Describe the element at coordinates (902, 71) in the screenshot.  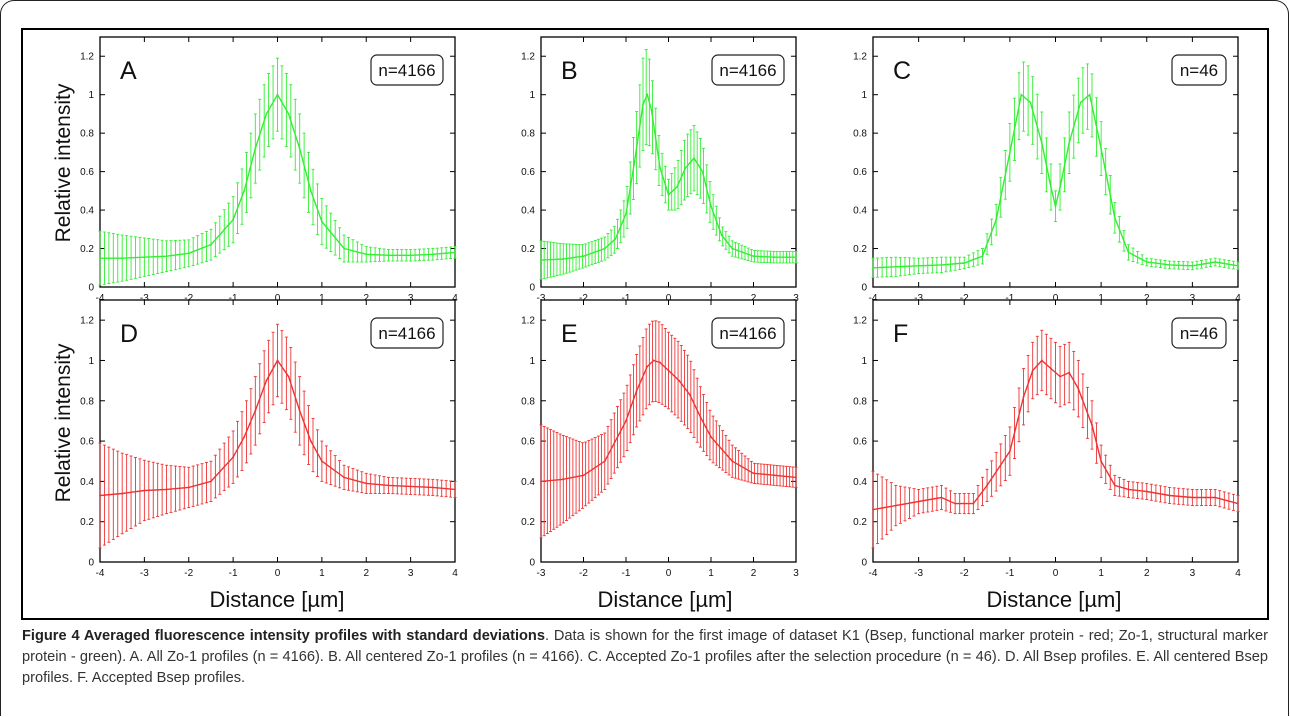
I see `panel-letter: C` at that location.